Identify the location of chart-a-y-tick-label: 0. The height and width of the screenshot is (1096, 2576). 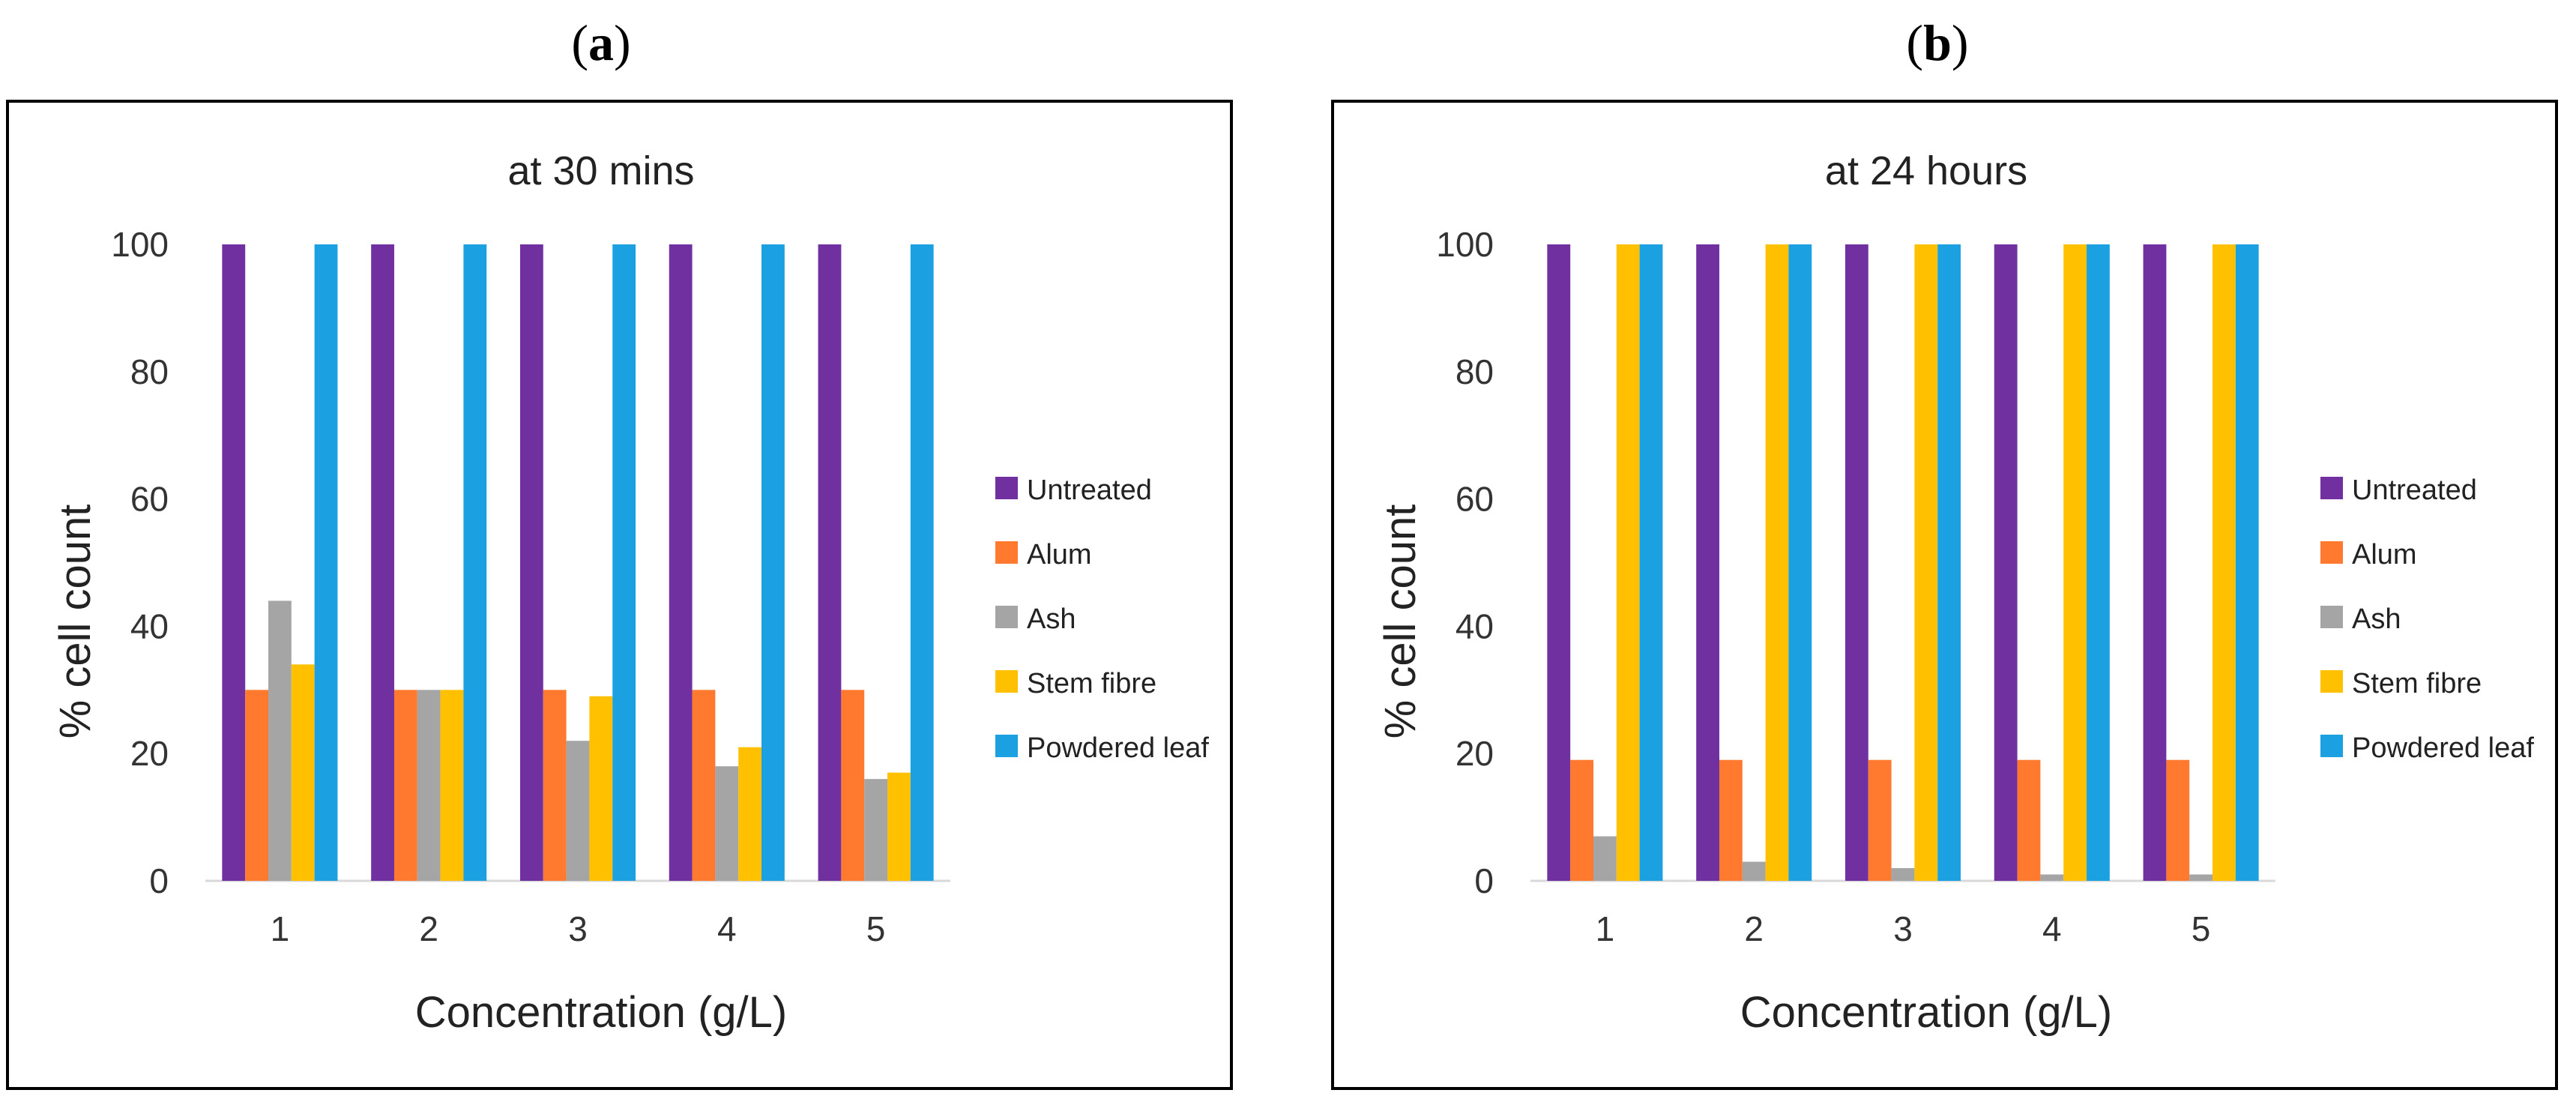
(159, 881).